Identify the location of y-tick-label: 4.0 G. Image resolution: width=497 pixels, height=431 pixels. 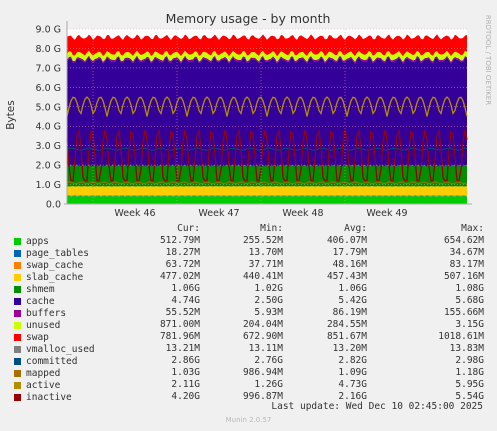
(49, 127).